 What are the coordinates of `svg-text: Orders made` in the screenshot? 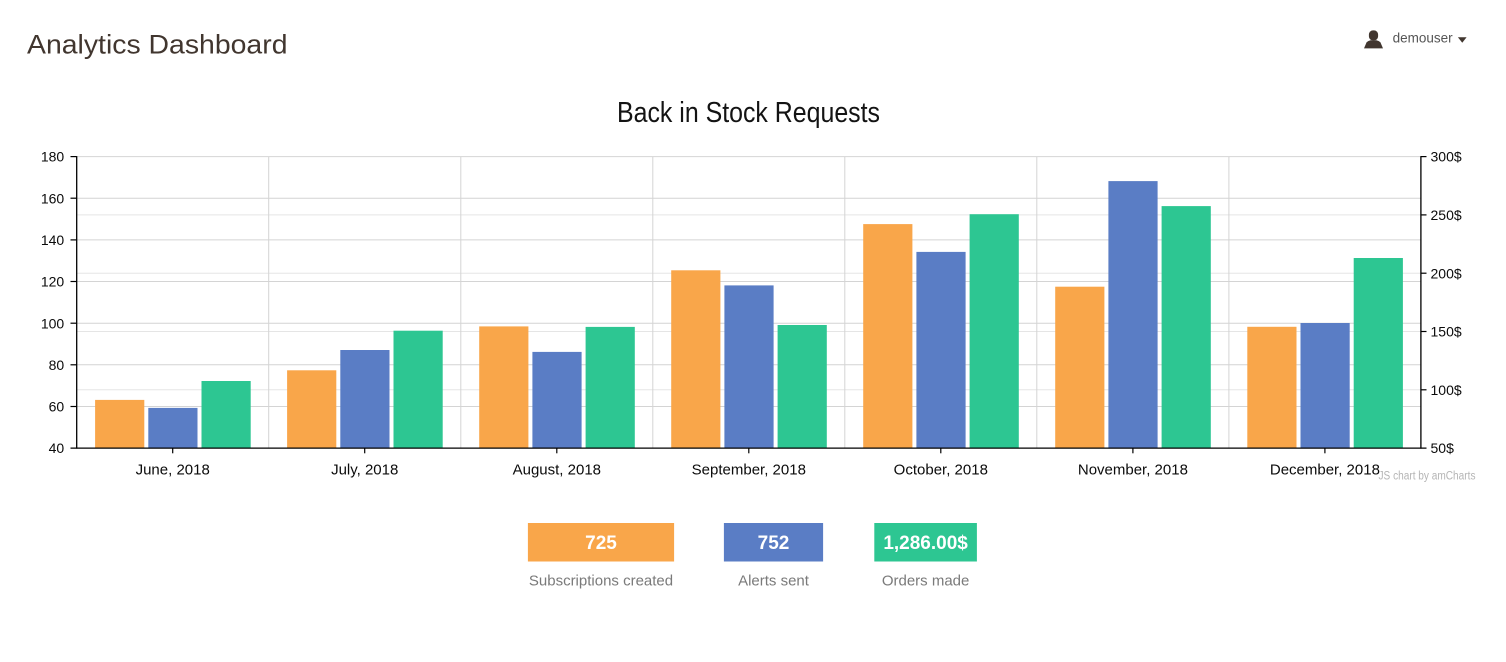 It's located at (926, 581).